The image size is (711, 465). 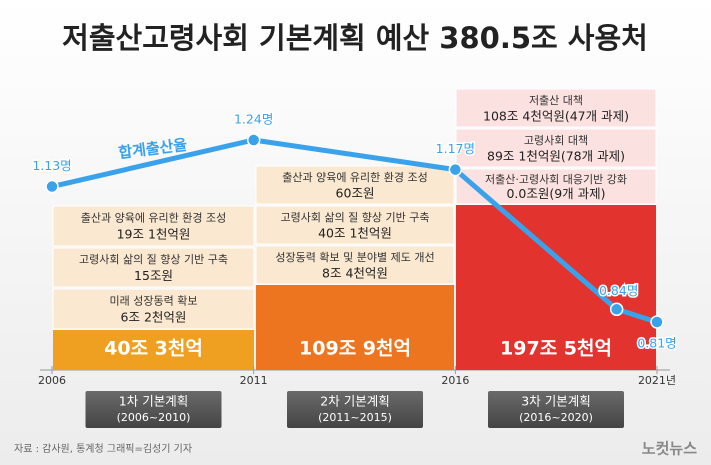 I want to click on logo: 노컷뉴스, so click(x=669, y=449).